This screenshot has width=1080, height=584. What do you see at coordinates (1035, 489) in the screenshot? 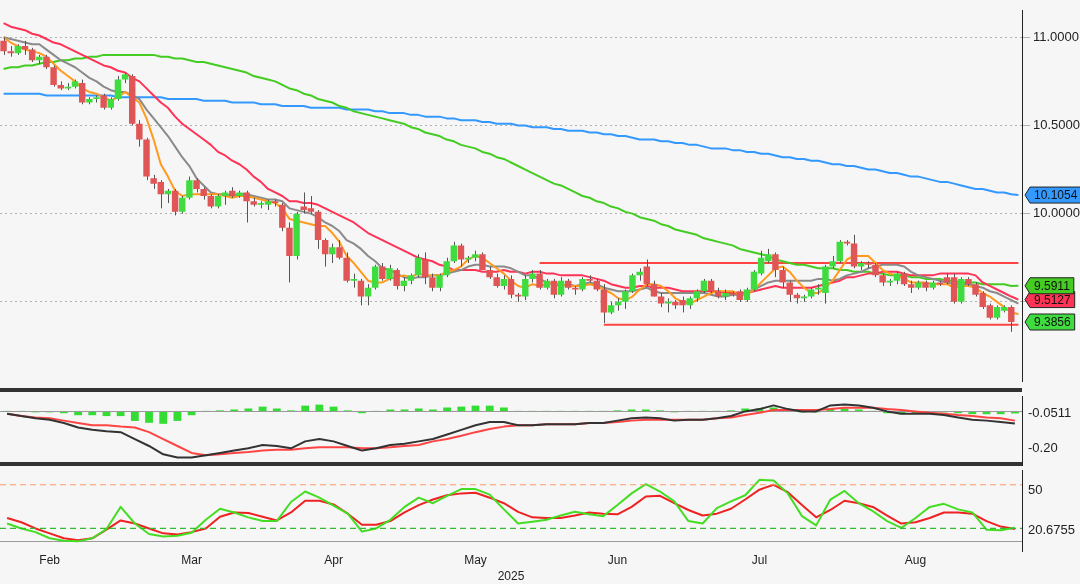
I see `text: 50` at bounding box center [1035, 489].